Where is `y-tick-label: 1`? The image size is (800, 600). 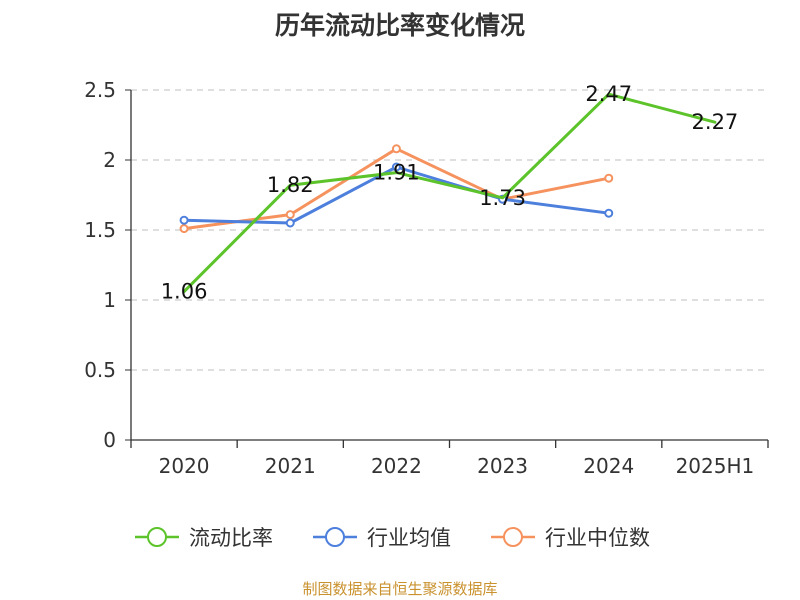
y-tick-label: 1 is located at coordinates (109, 300).